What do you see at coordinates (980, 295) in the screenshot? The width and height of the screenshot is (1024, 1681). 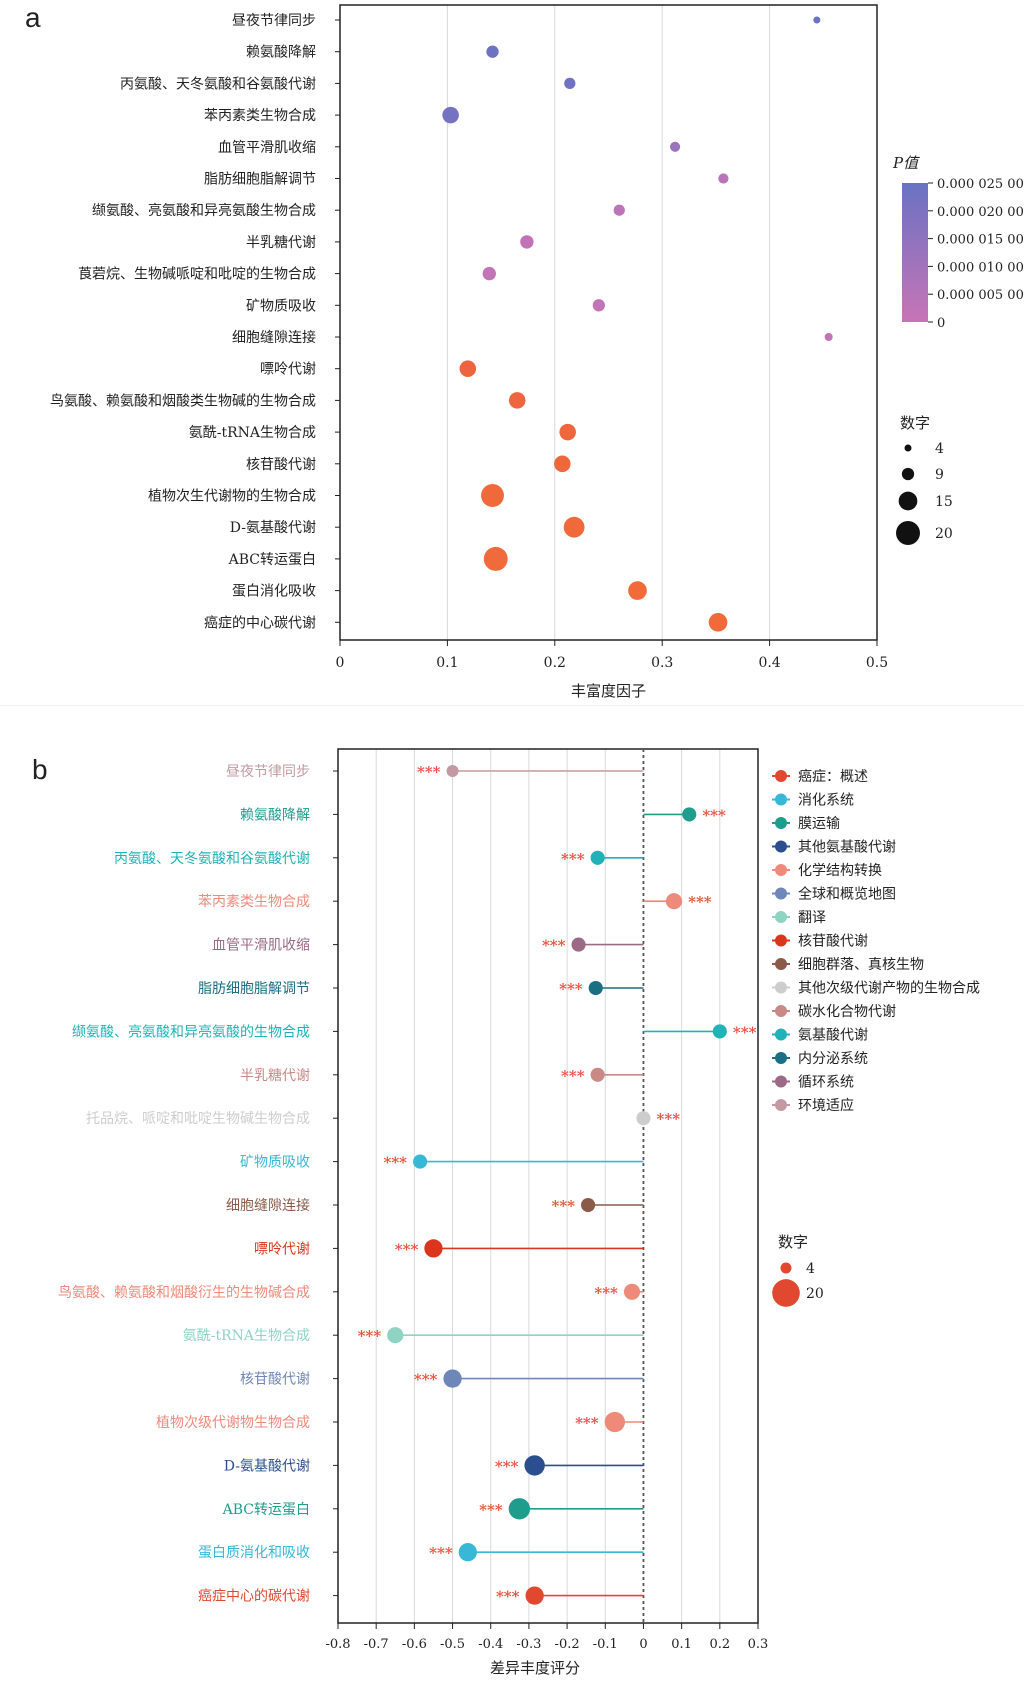 I see `color-legend-label: 0.000 005 00` at bounding box center [980, 295].